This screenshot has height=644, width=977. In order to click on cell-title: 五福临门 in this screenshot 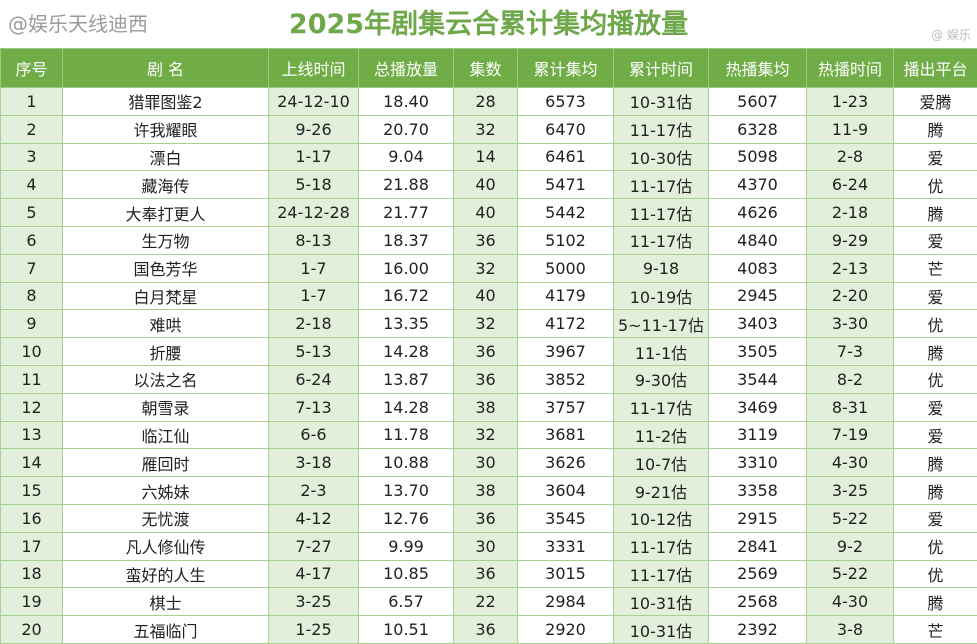, I will do `click(166, 630)`.